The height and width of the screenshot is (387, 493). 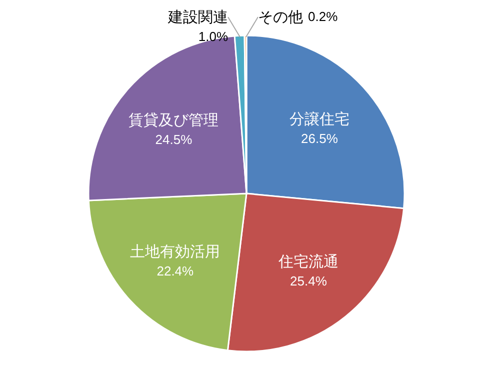 I want to click on slice-label: 建設関連, so click(x=197, y=17).